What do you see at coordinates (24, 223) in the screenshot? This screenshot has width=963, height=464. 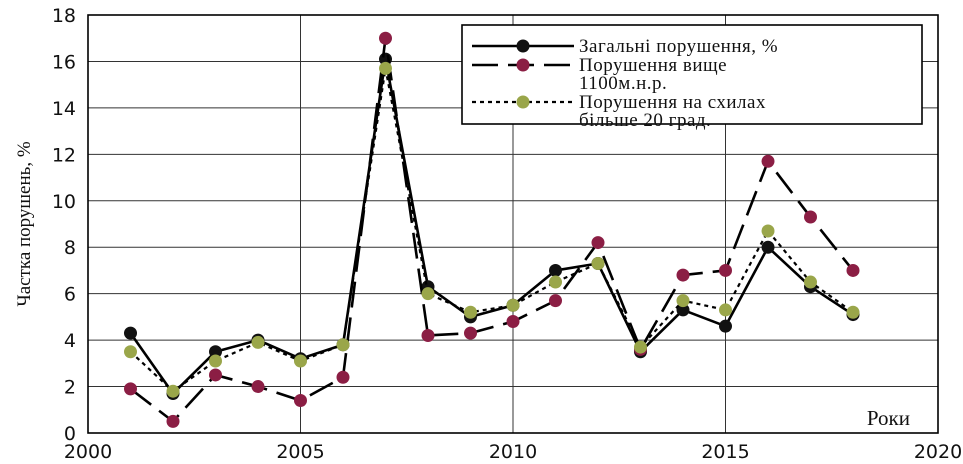 I see `y-axis-label: Частка порушень, %` at bounding box center [24, 223].